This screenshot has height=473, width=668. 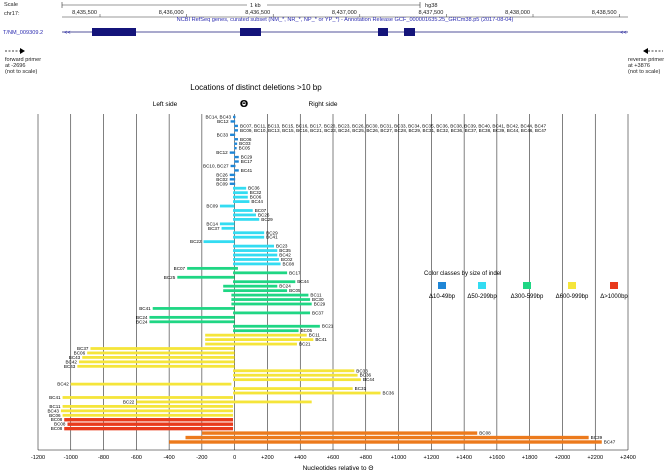 What do you see at coordinates (255, 6) in the screenshot?
I see `scale-text: 1 kb` at bounding box center [255, 6].